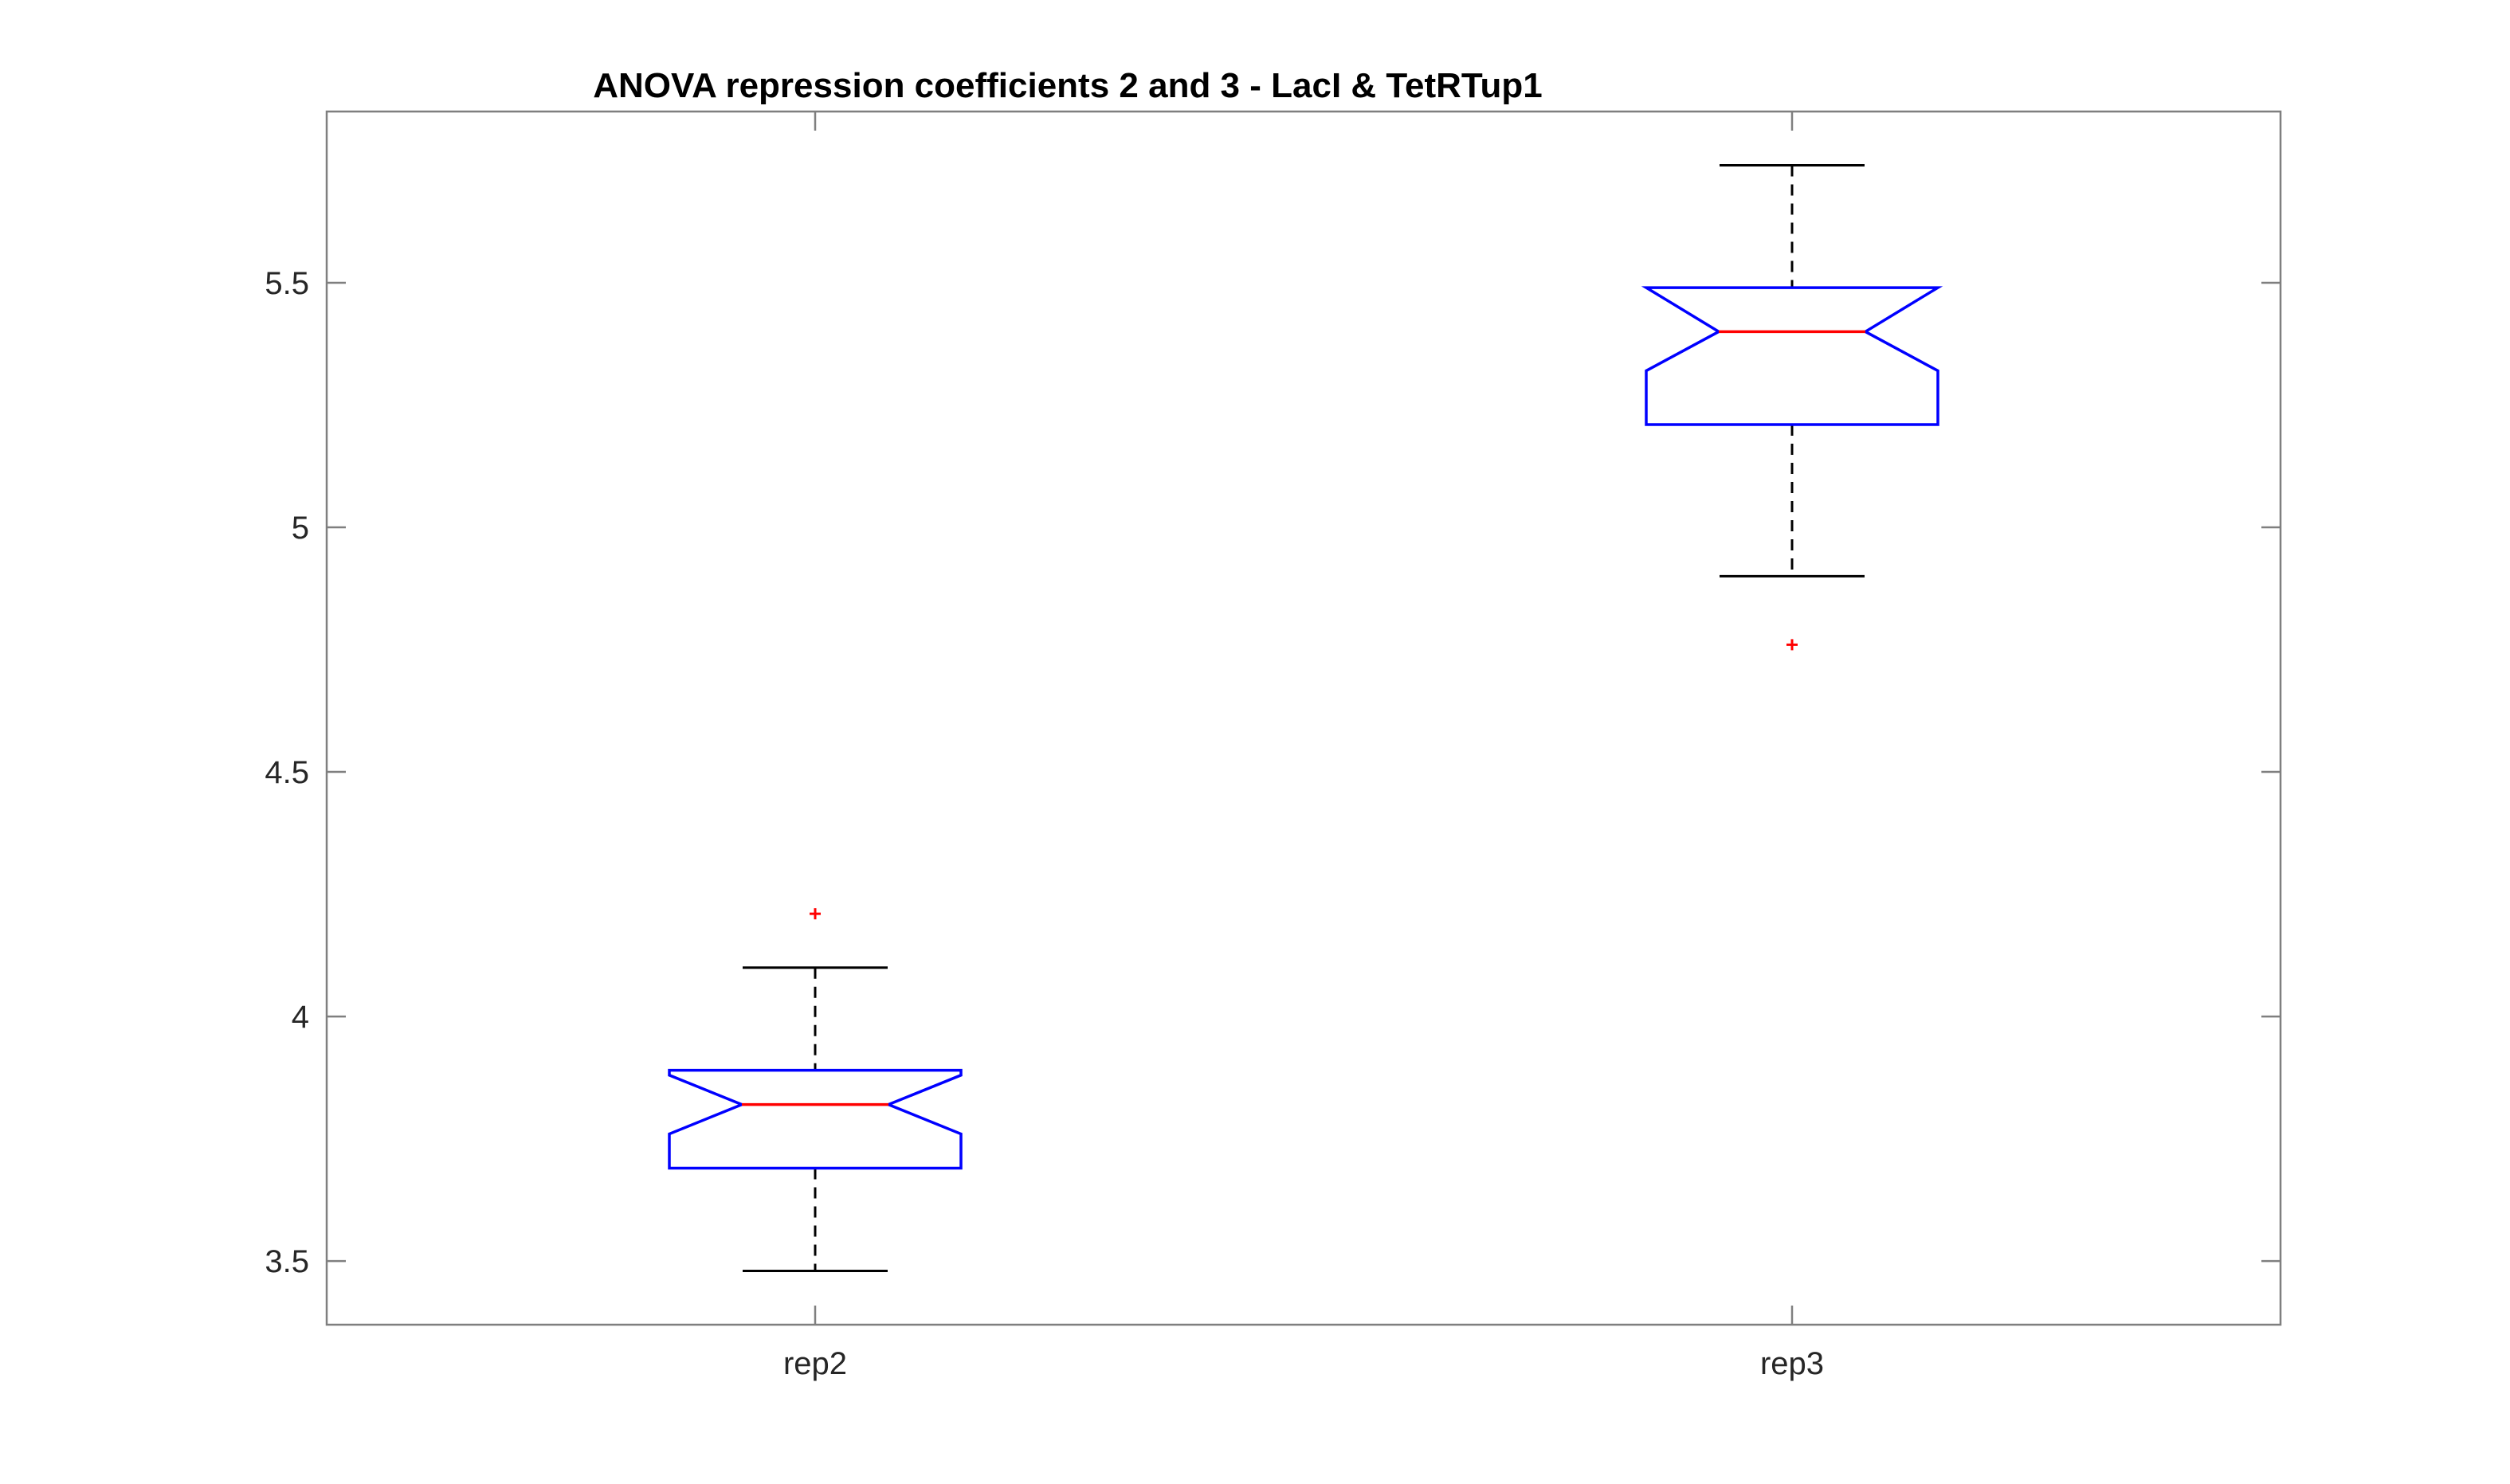 The height and width of the screenshot is (1484, 2510). What do you see at coordinates (287, 283) in the screenshot?
I see `y-tick-label: 5.5` at bounding box center [287, 283].